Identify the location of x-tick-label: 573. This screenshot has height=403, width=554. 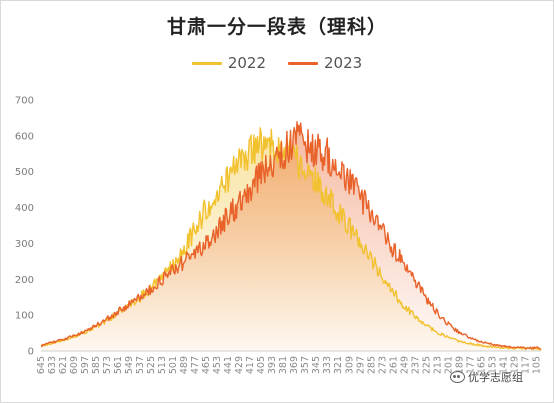
(107, 365).